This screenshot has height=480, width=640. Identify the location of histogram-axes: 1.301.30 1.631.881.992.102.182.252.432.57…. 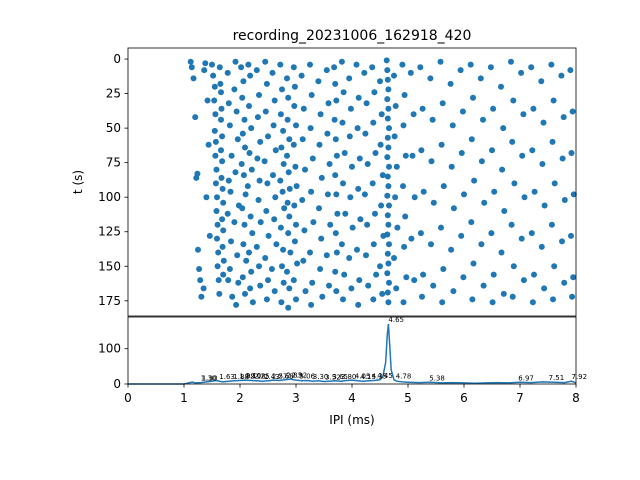
(342, 360).